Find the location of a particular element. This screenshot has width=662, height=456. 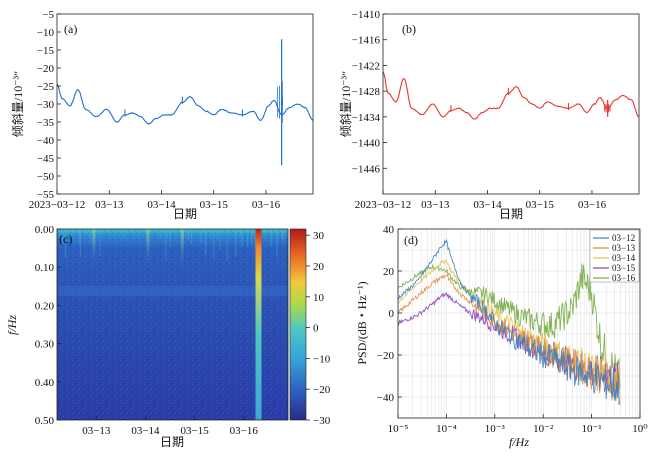

y-tick-label: −1428 is located at coordinates (366, 92).